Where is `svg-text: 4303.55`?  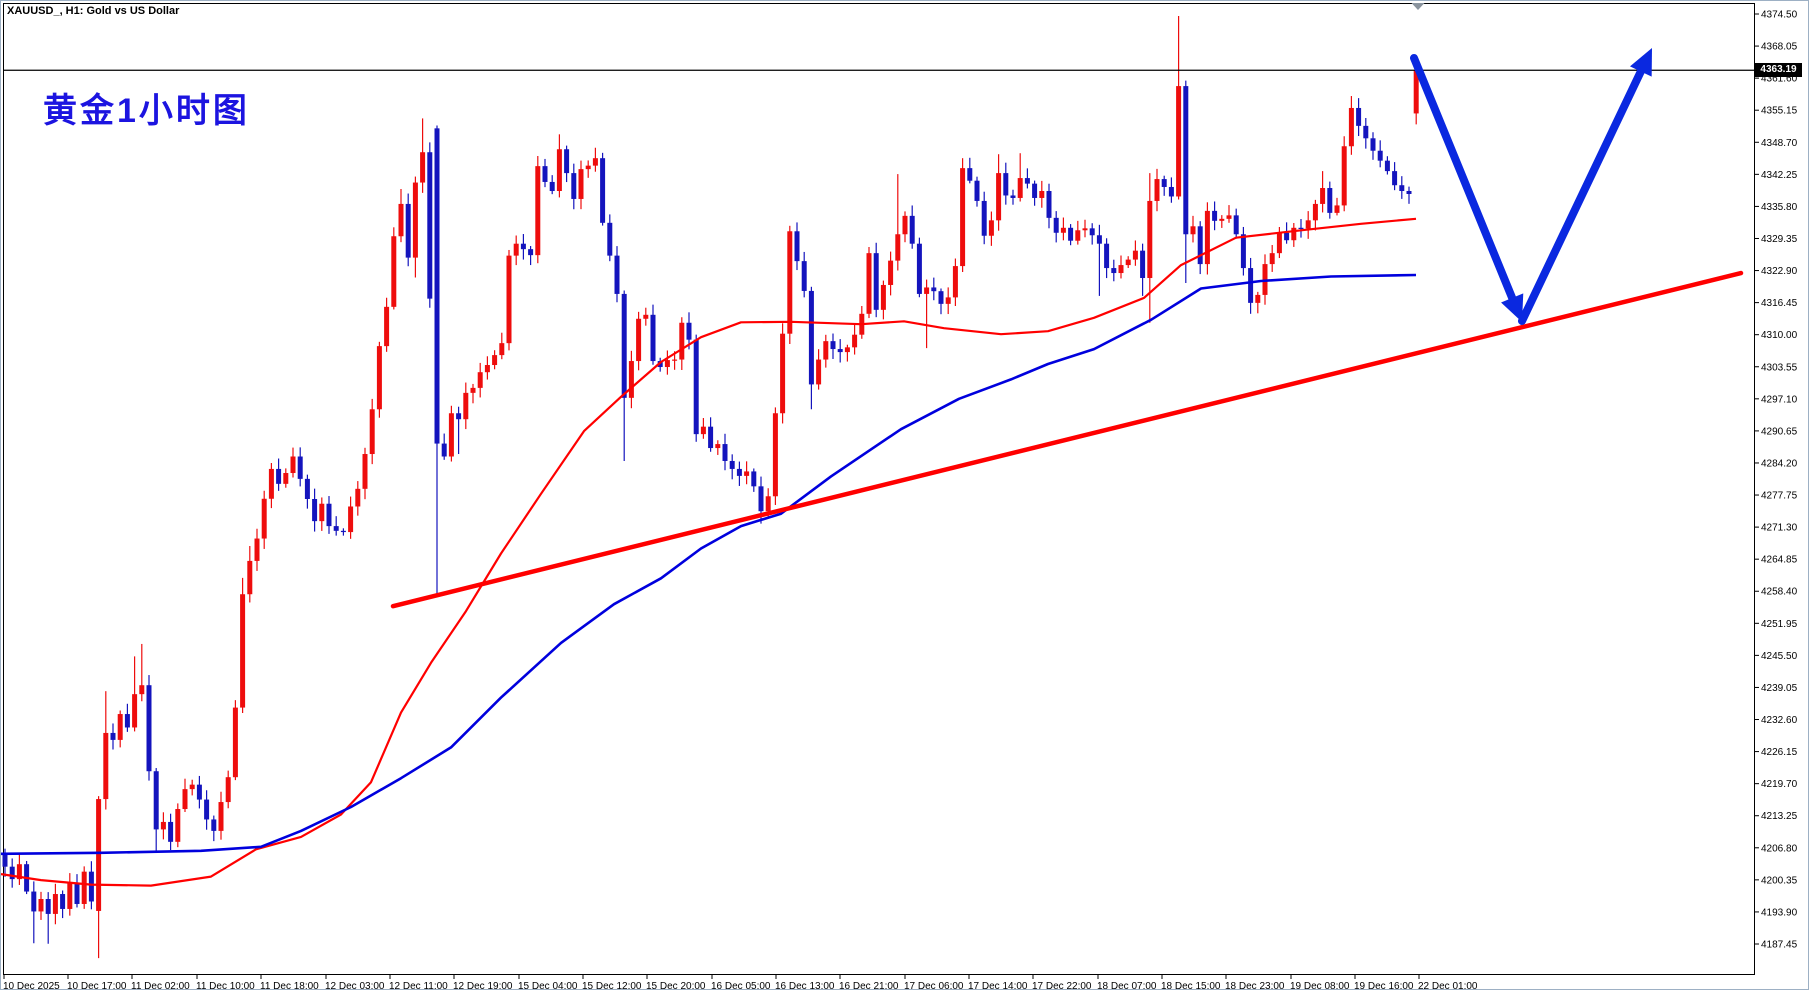 svg-text: 4303.55 is located at coordinates (1779, 367).